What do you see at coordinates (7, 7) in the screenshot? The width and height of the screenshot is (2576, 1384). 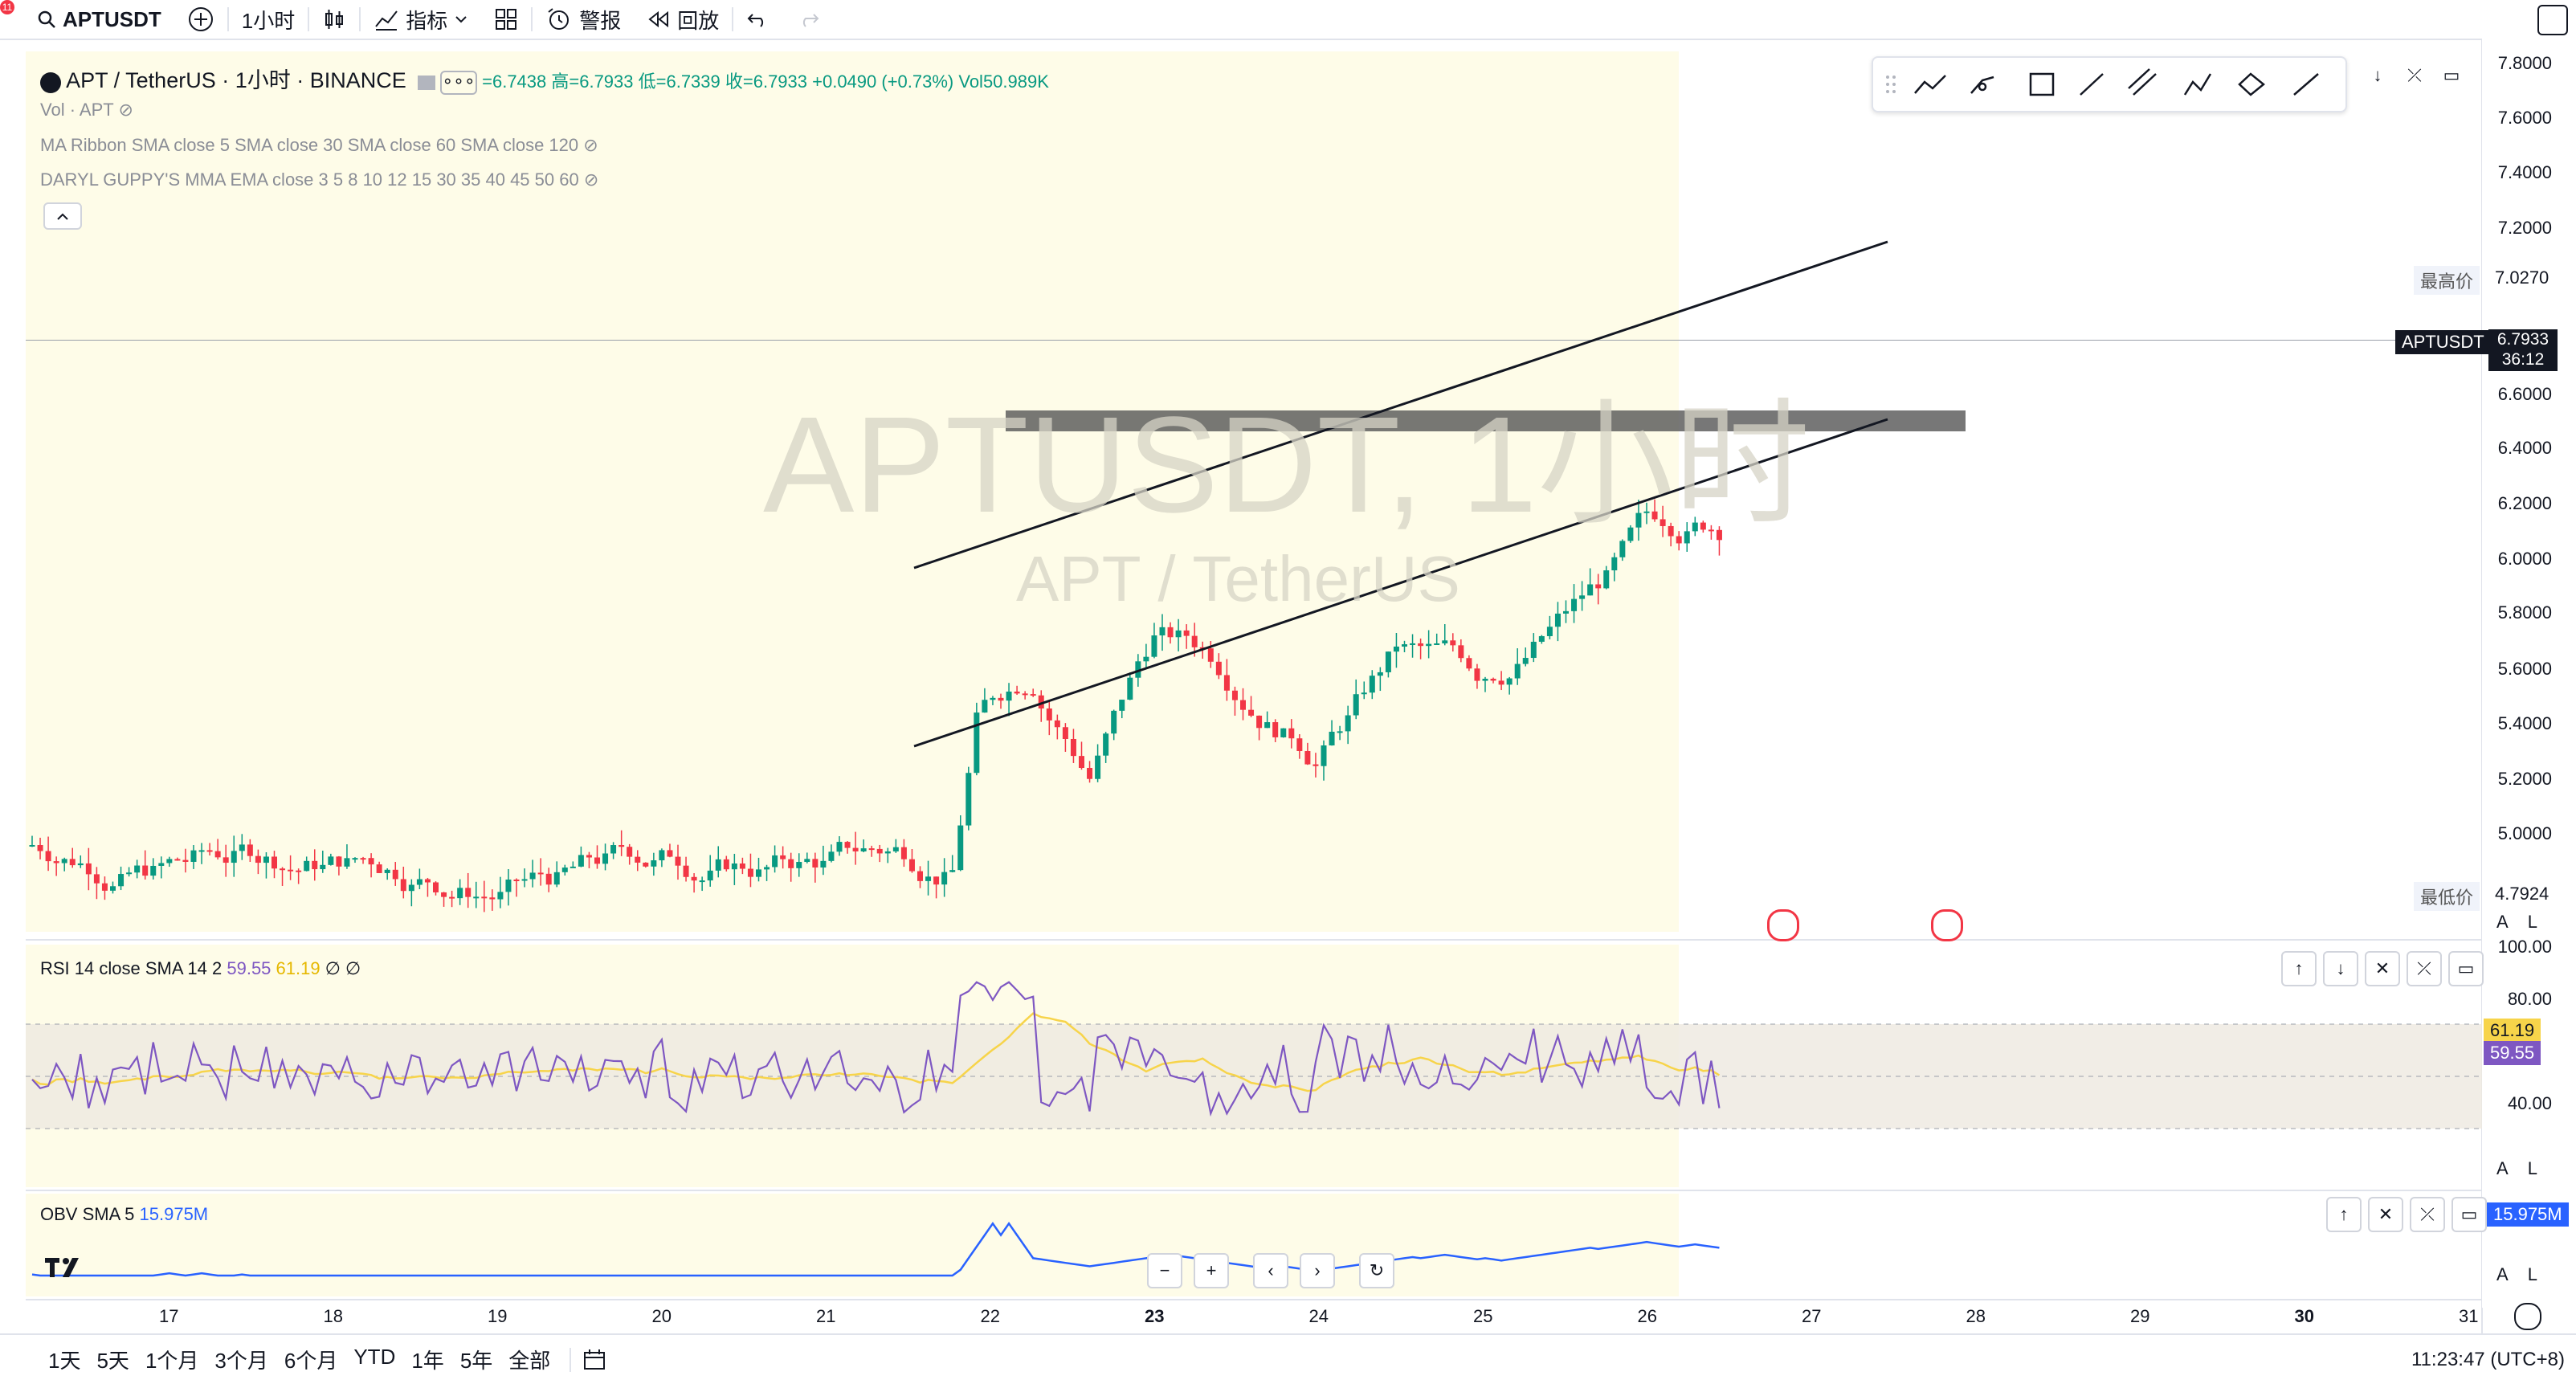 I see `notification-badge: 11` at bounding box center [7, 7].